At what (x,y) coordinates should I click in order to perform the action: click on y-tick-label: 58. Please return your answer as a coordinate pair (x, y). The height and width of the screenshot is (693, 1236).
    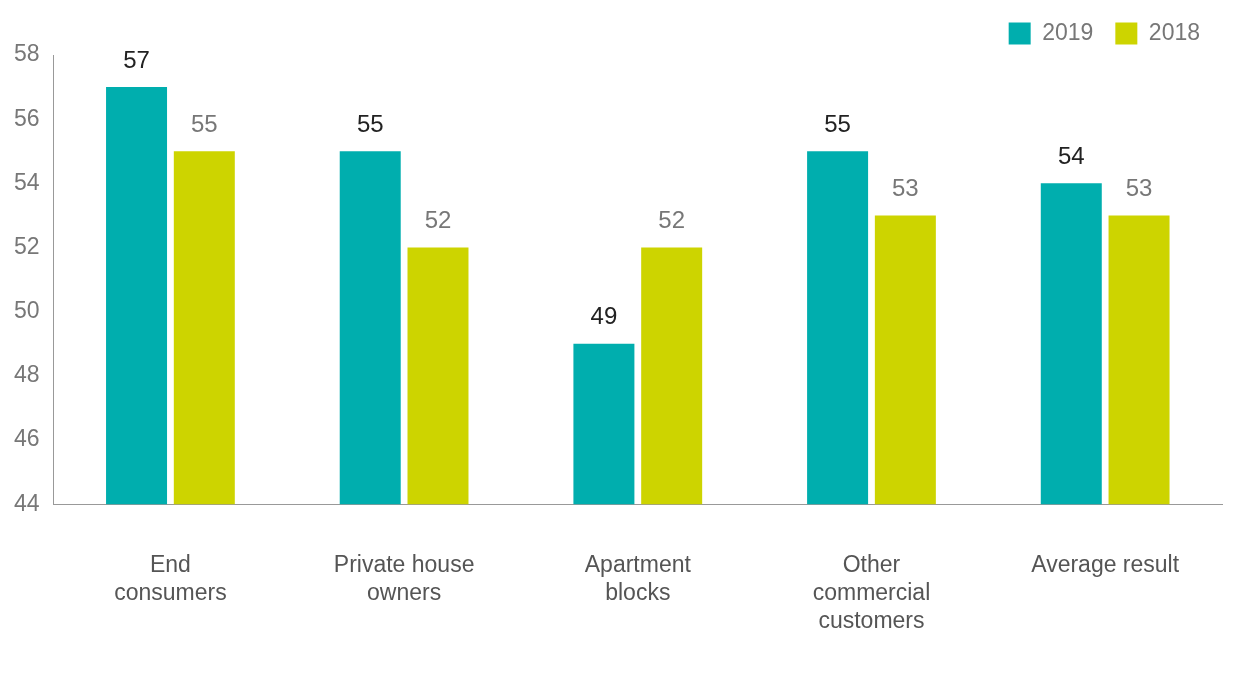
    Looking at the image, I should click on (26, 53).